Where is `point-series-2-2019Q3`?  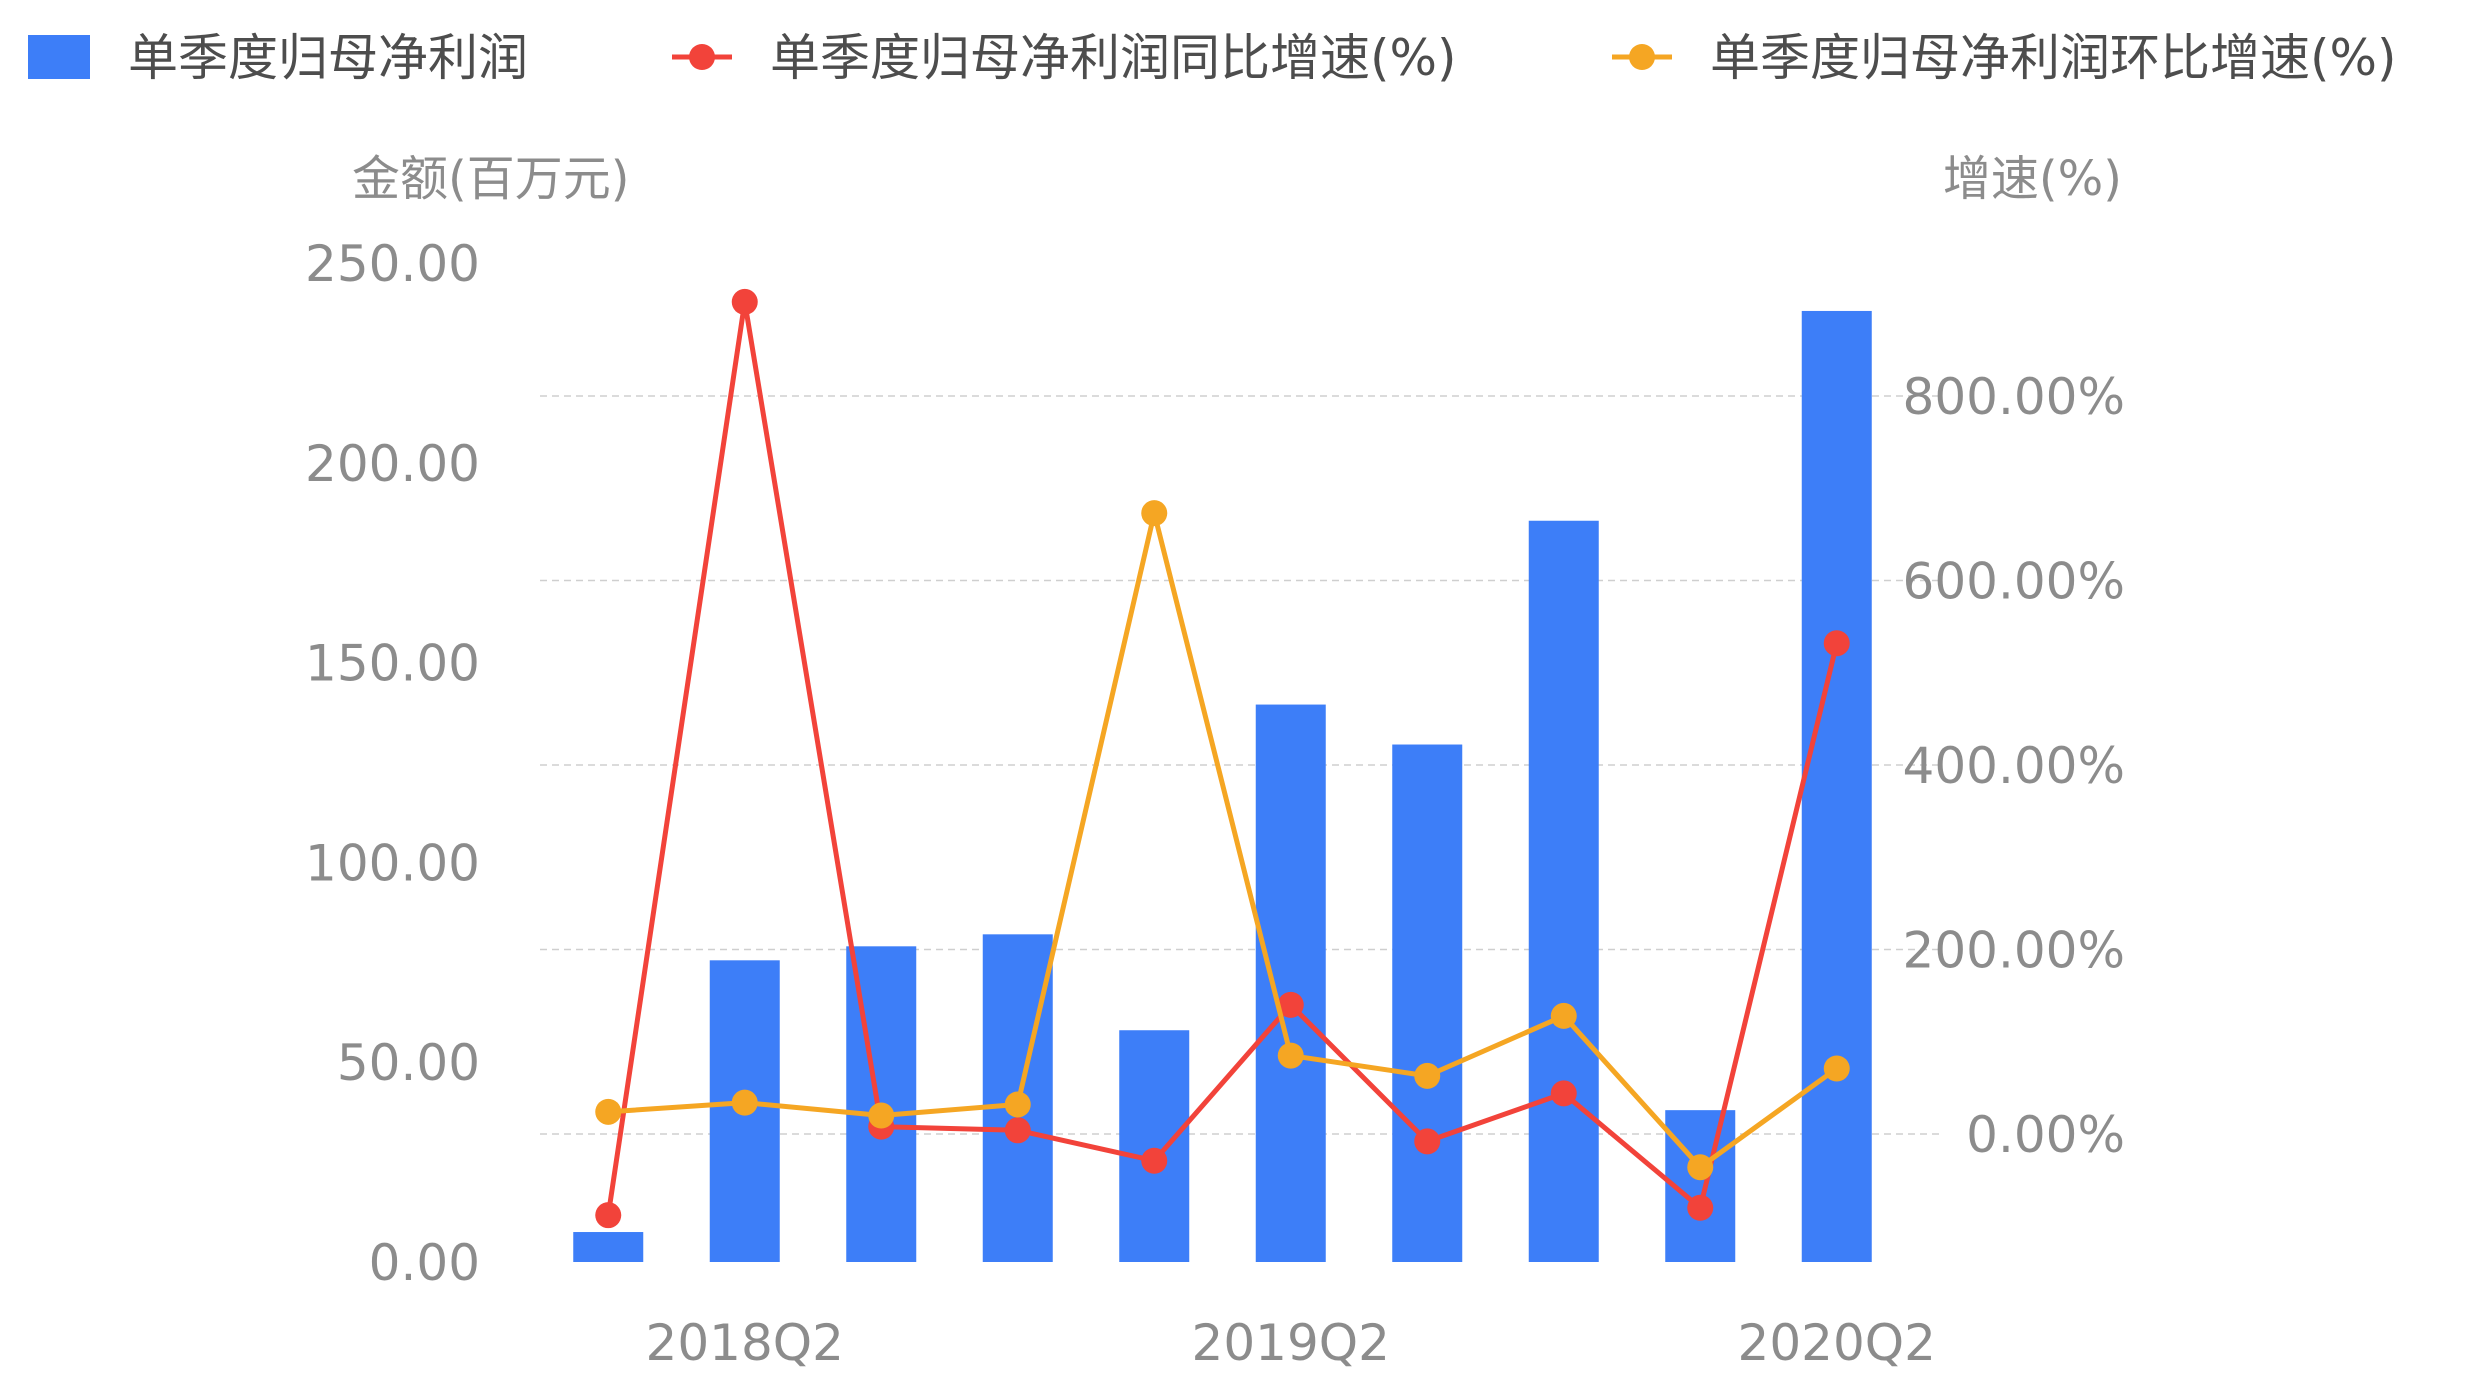
point-series-2-2019Q3 is located at coordinates (1427, 1075).